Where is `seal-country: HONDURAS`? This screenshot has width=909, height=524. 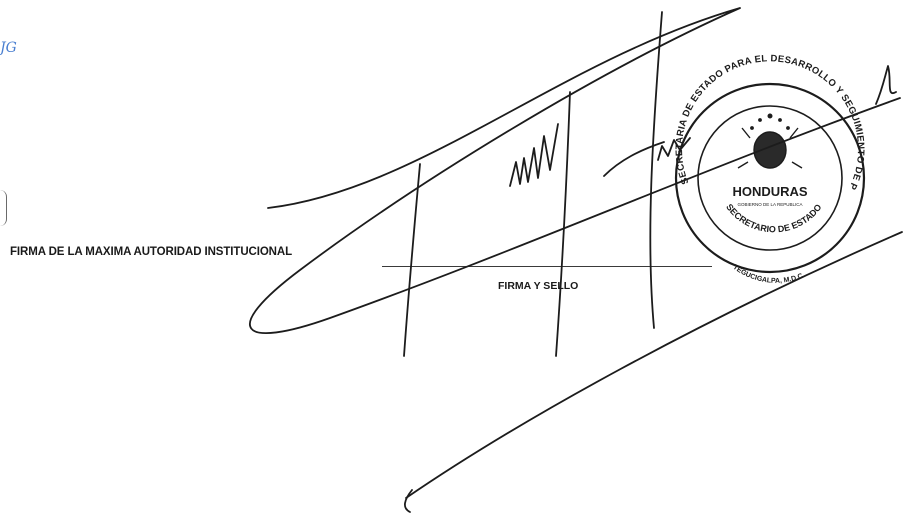
seal-country: HONDURAS is located at coordinates (769, 191).